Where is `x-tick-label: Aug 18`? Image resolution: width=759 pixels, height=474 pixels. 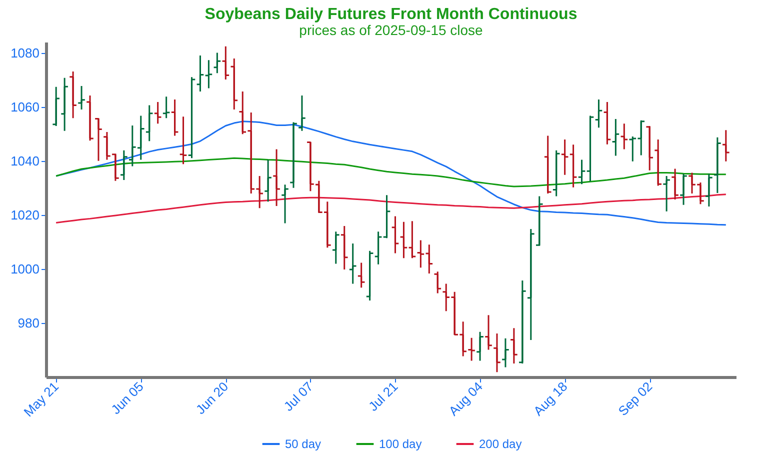 x-tick-label: Aug 18 is located at coordinates (550, 398).